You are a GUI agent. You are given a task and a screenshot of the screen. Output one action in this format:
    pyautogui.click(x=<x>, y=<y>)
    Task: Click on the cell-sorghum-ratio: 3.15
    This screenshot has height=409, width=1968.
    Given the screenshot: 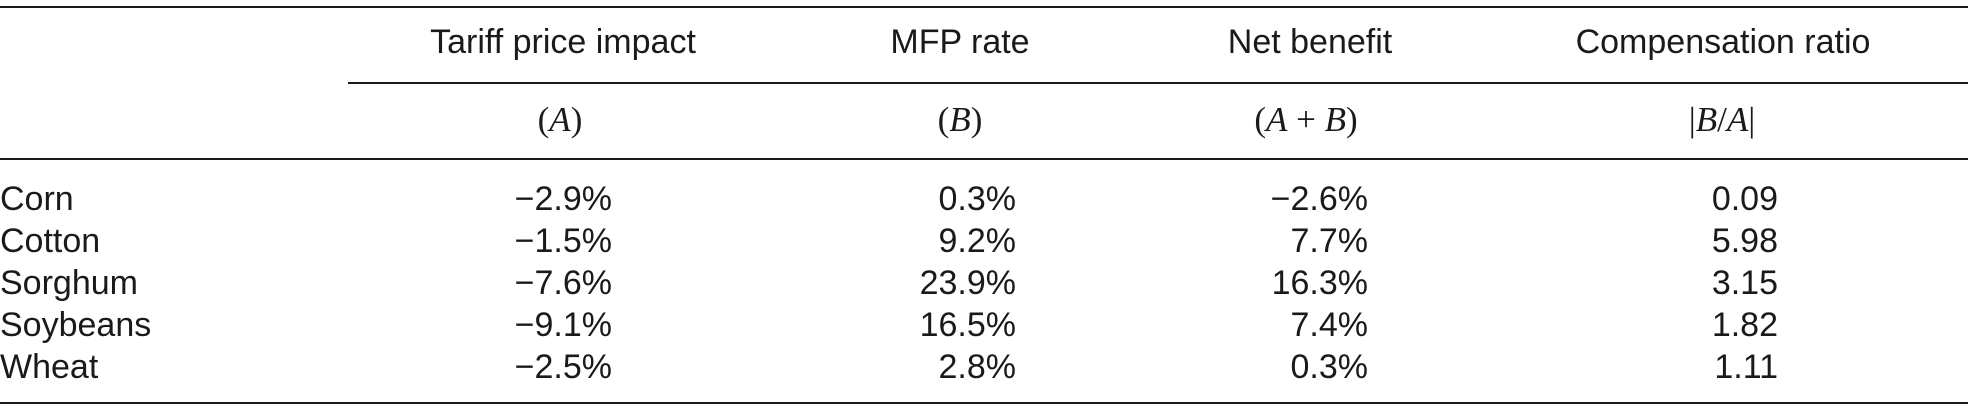 What is the action you would take?
    pyautogui.click(x=1744, y=283)
    